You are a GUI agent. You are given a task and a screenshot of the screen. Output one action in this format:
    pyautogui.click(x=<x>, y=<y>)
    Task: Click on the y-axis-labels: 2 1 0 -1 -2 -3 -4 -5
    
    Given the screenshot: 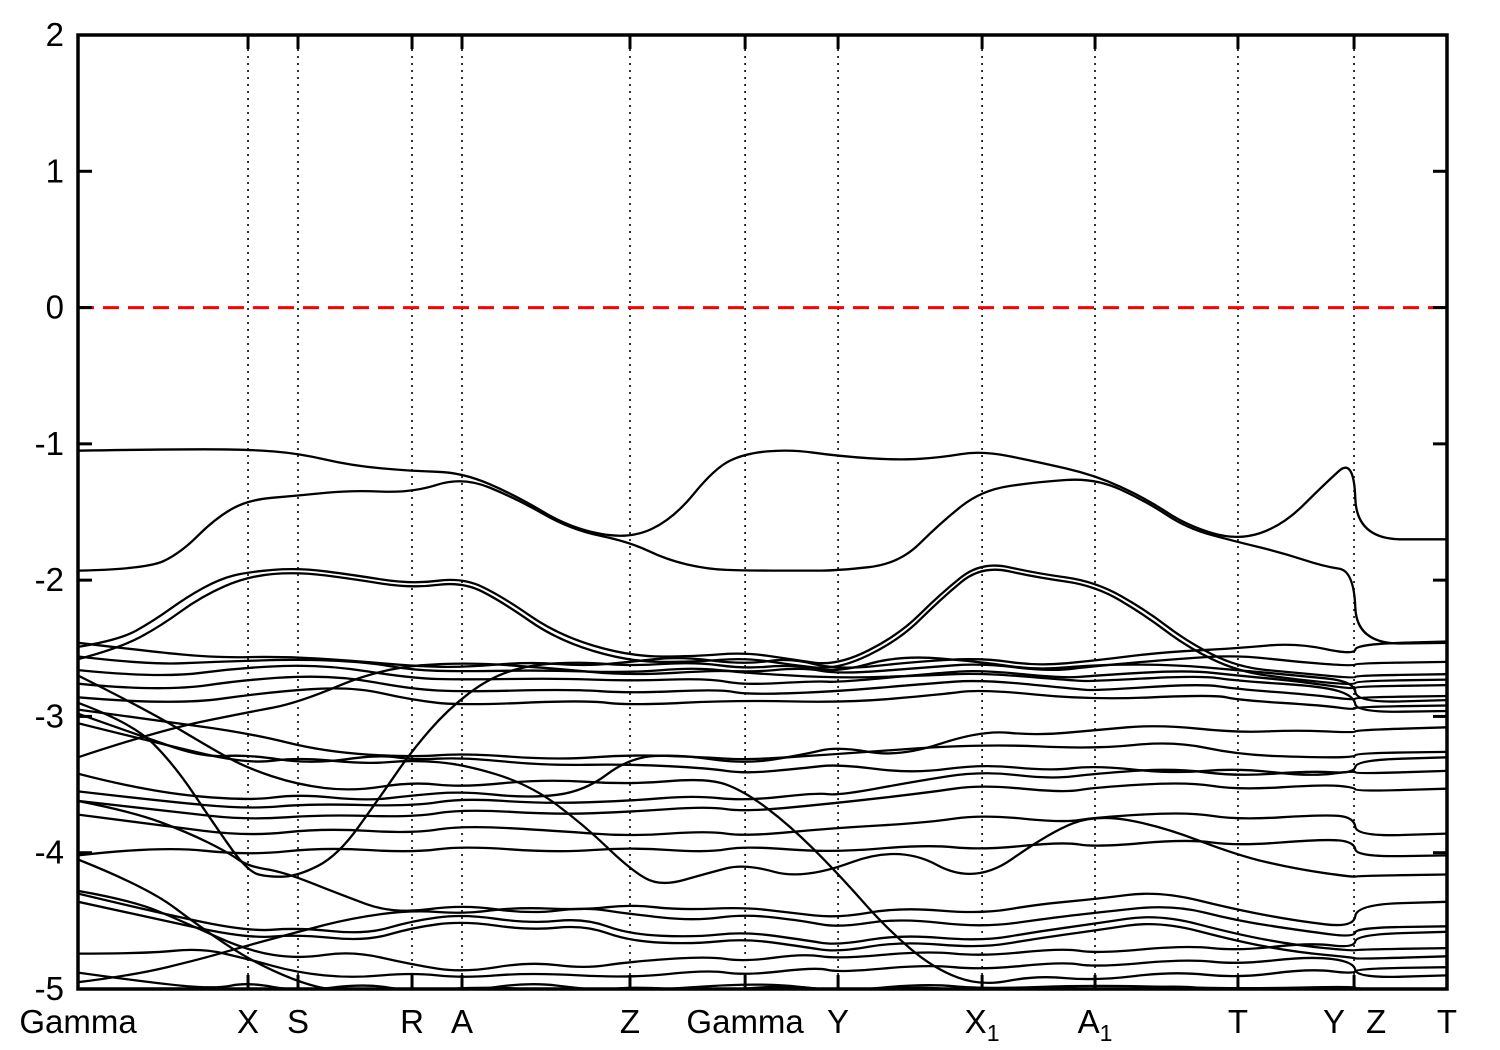 What is the action you would take?
    pyautogui.click(x=49, y=511)
    